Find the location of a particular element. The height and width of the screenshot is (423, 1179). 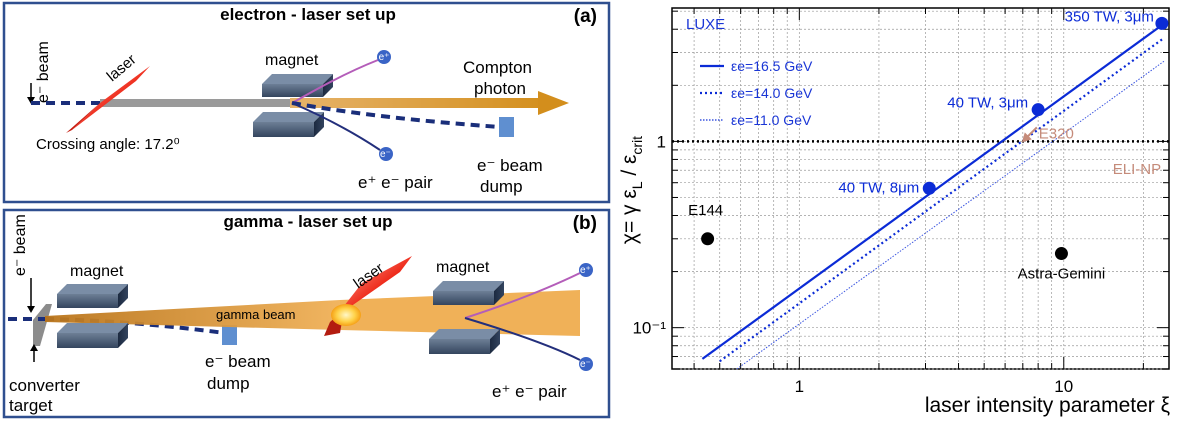

panel-b-magnet-right-bottom is located at coordinates (464, 341).